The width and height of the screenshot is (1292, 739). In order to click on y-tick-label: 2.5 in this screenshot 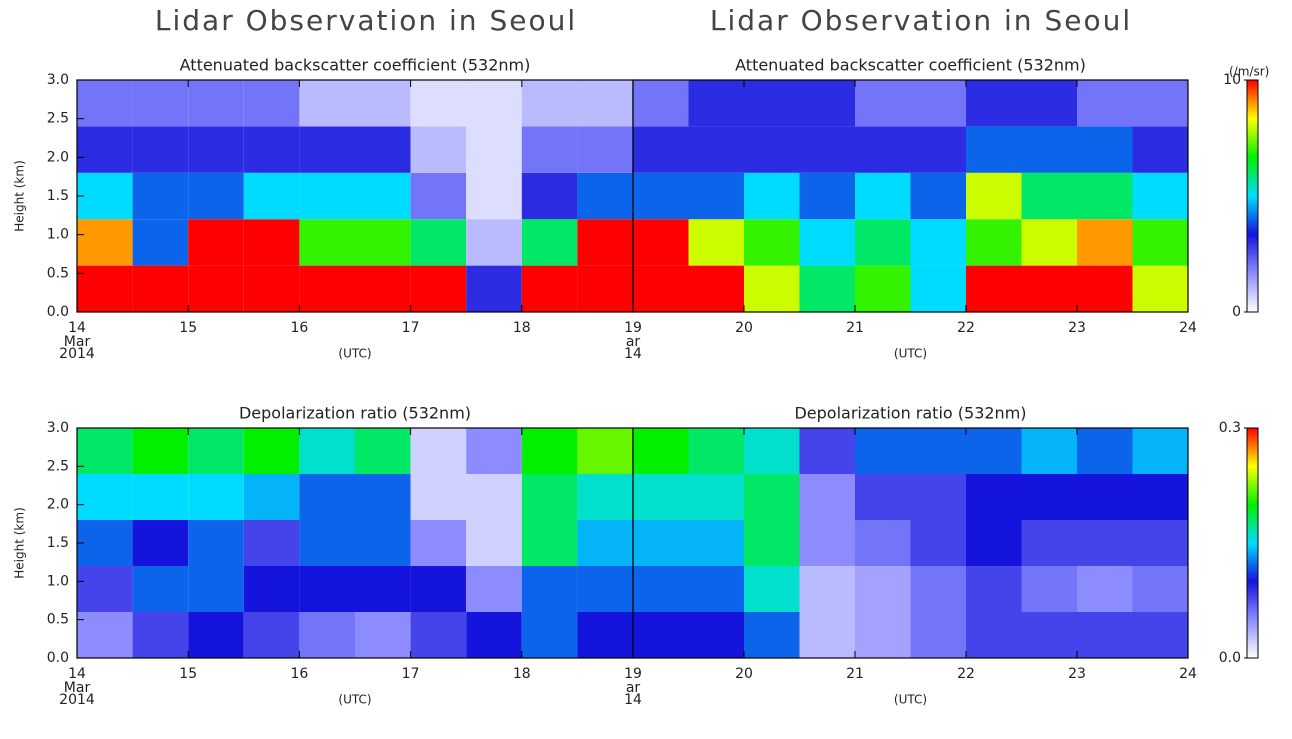, I will do `click(58, 466)`.